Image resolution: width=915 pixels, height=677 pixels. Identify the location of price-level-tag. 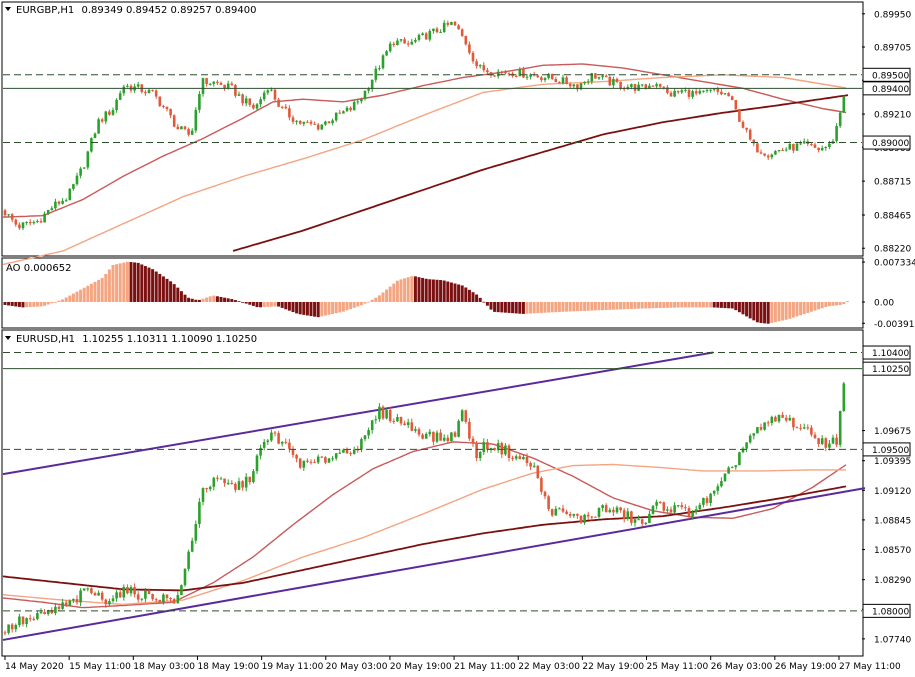
(886, 368).